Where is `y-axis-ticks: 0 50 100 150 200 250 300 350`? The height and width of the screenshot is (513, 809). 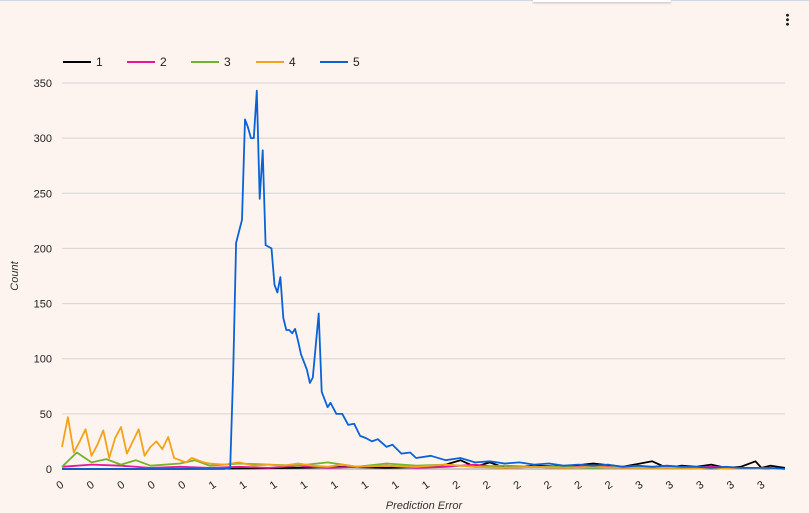 y-axis-ticks: 0 50 100 150 200 250 300 350 is located at coordinates (43, 277).